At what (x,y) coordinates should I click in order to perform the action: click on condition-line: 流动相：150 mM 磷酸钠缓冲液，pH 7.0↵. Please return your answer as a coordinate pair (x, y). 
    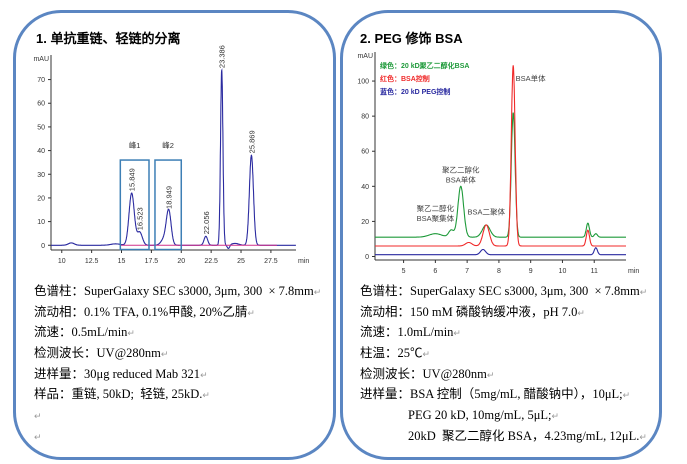
    Looking at the image, I should click on (503, 312).